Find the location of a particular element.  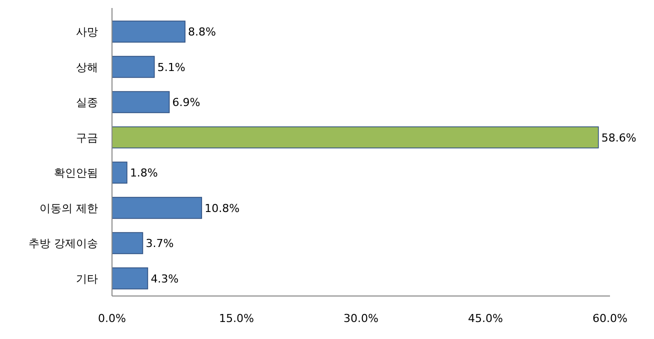

y-tick-label: 추방 강제이송 is located at coordinates (63, 243).